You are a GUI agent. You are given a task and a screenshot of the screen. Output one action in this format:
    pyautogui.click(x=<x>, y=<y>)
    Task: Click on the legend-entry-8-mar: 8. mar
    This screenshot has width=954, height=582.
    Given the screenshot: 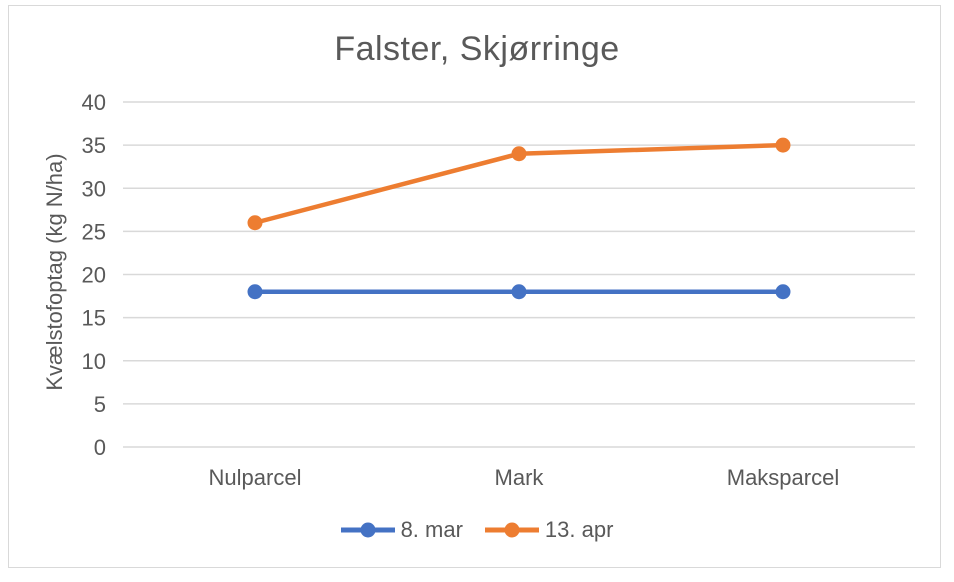 What is the action you would take?
    pyautogui.click(x=401, y=530)
    